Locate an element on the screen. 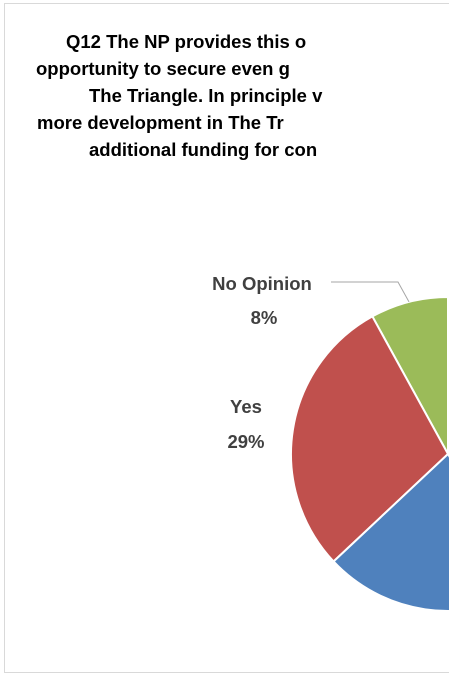  slice-label-yes: Yes is located at coordinates (246, 406).